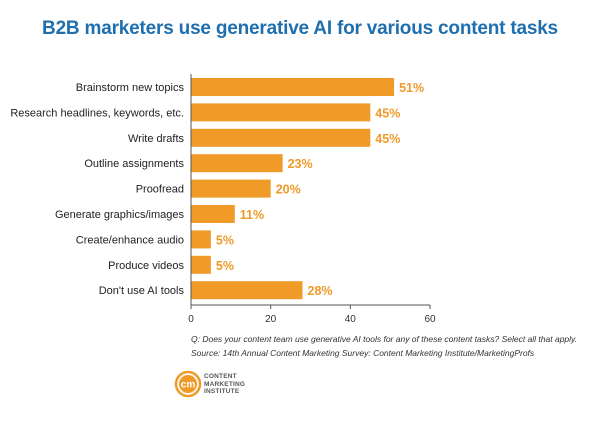 The image size is (600, 431). Describe the element at coordinates (411, 88) in the screenshot. I see `value-label: 51%` at that location.